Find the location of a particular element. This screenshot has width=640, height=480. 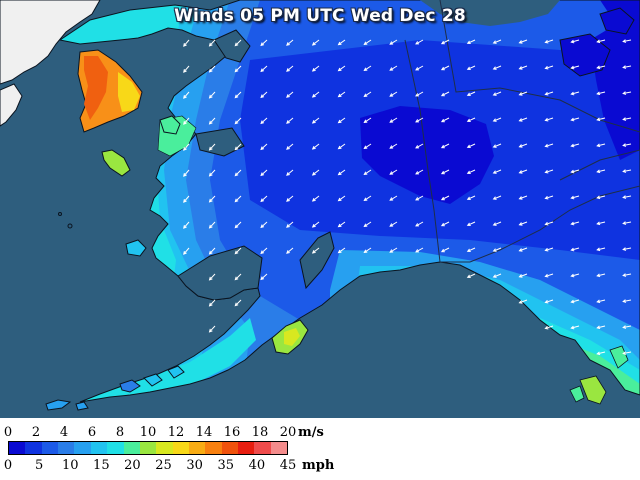

arctic-coast-cut is located at coordinates (490, 13).